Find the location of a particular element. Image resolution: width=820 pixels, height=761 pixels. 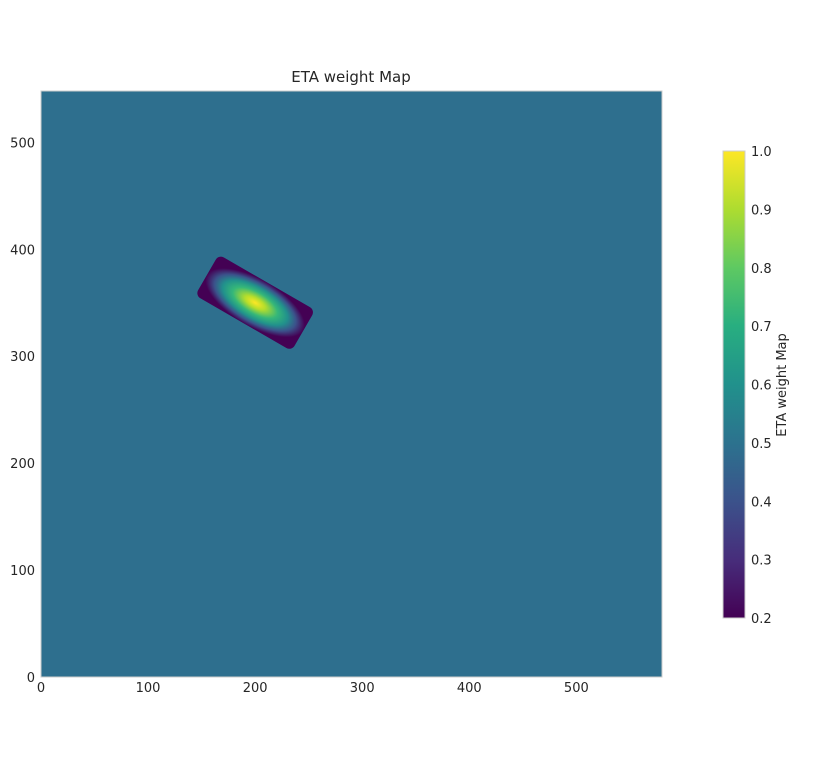

x-tick-label: 500 is located at coordinates (576, 688).